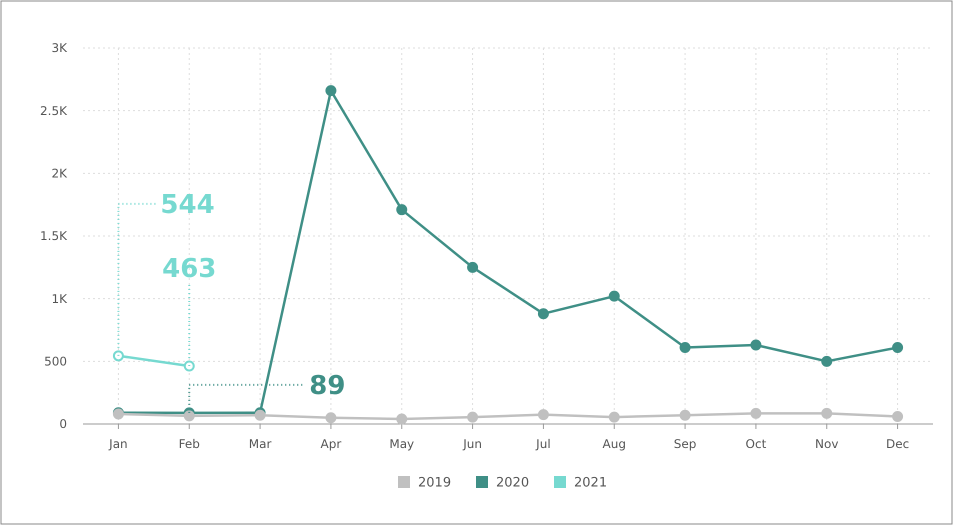 The width and height of the screenshot is (953, 525). What do you see at coordinates (59, 173) in the screenshot?
I see `y-tick-label: 2K` at bounding box center [59, 173].